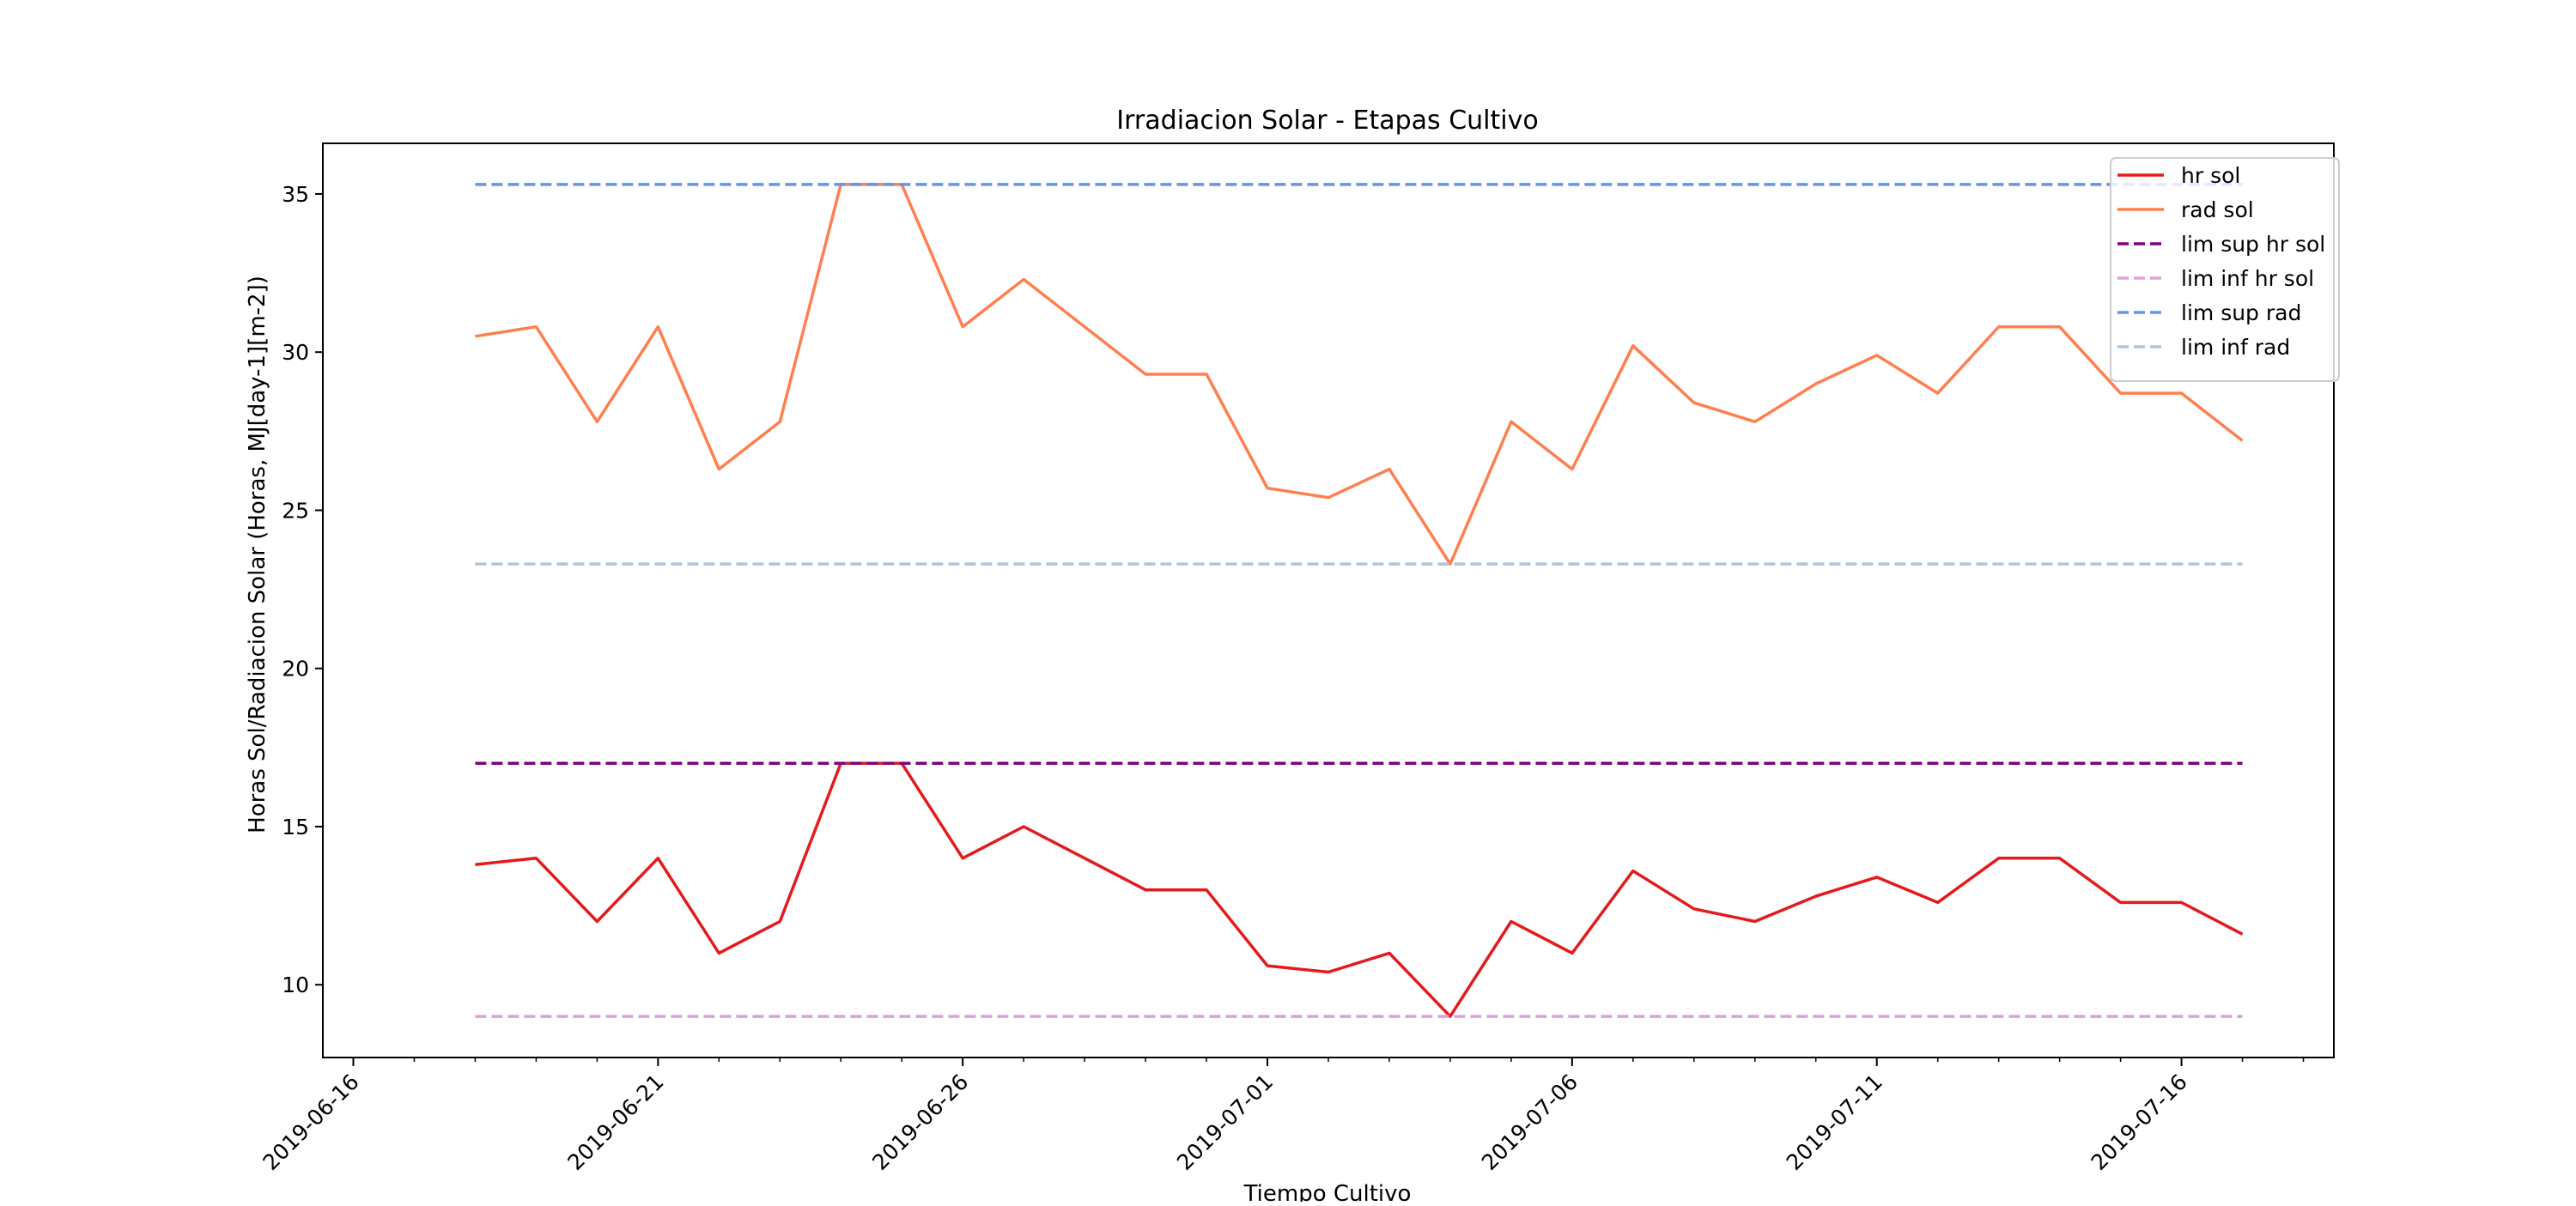 Image resolution: width=2576 pixels, height=1206 pixels. Describe the element at coordinates (2217, 209) in the screenshot. I see `legend-label: rad sol` at that location.